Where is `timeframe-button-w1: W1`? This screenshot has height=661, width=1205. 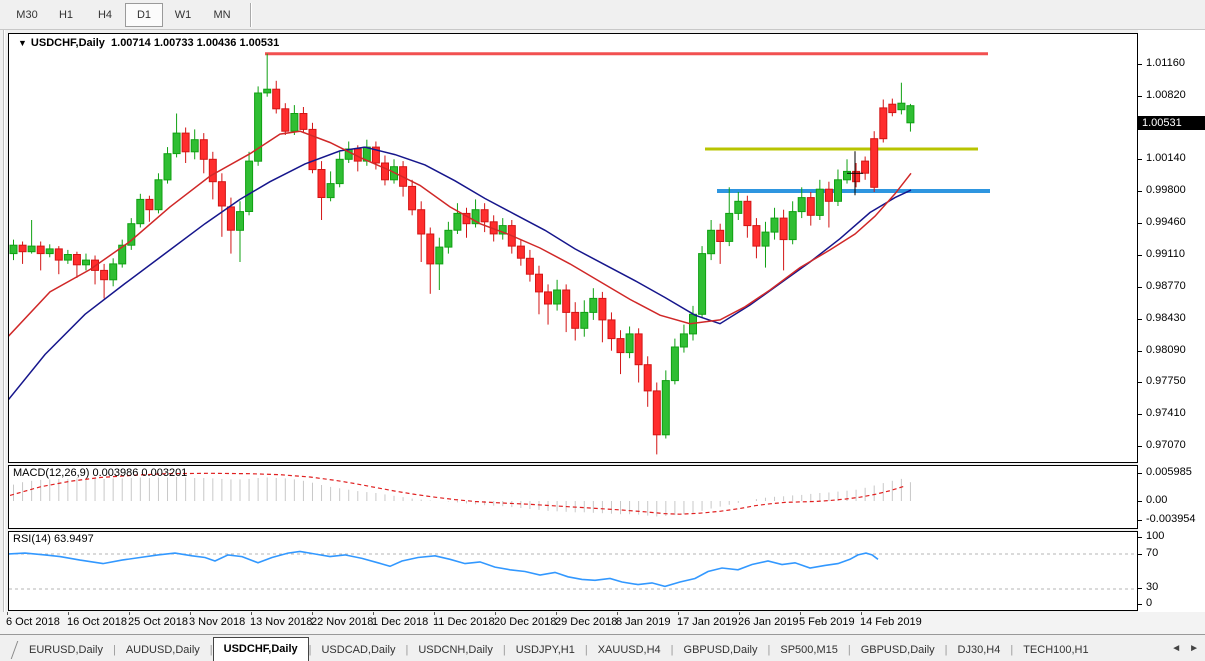
timeframe-button-w1: W1 is located at coordinates (183, 14).